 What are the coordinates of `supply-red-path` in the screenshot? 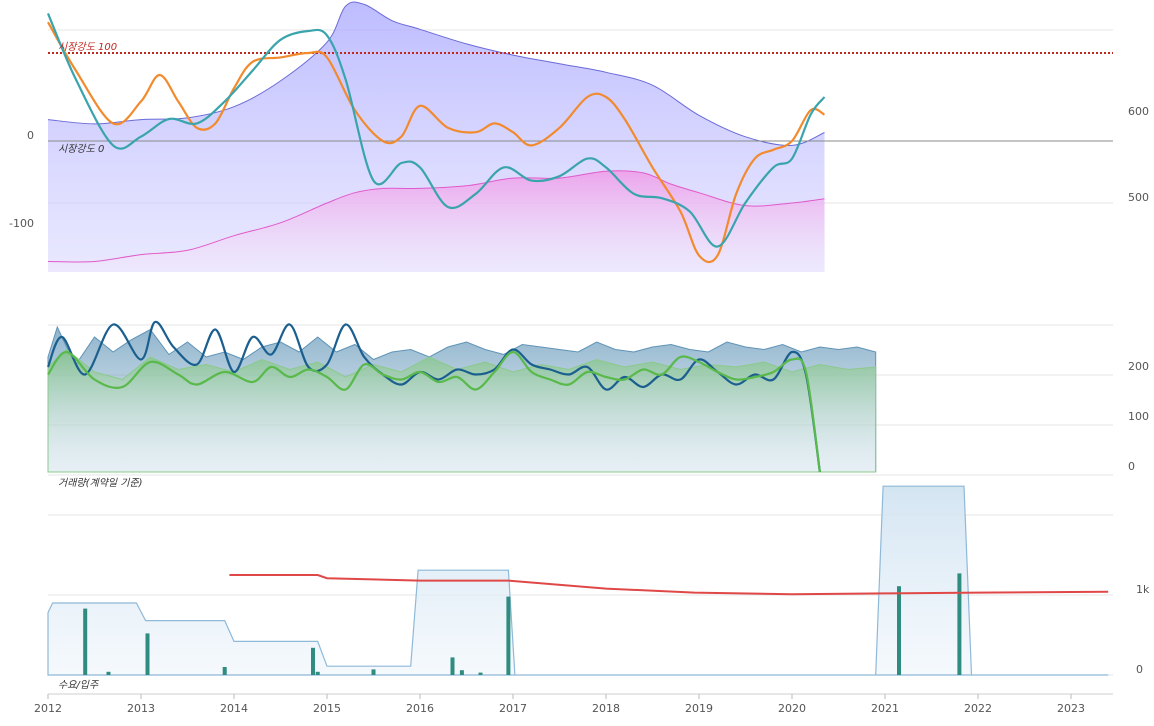 It's located at (669, 585).